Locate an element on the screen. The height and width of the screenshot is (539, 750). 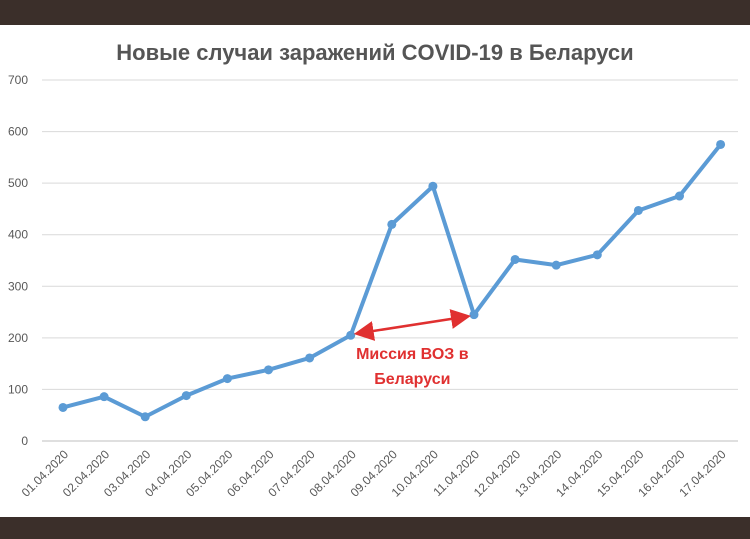
y-tick-label: 200 is located at coordinates (18, 338).